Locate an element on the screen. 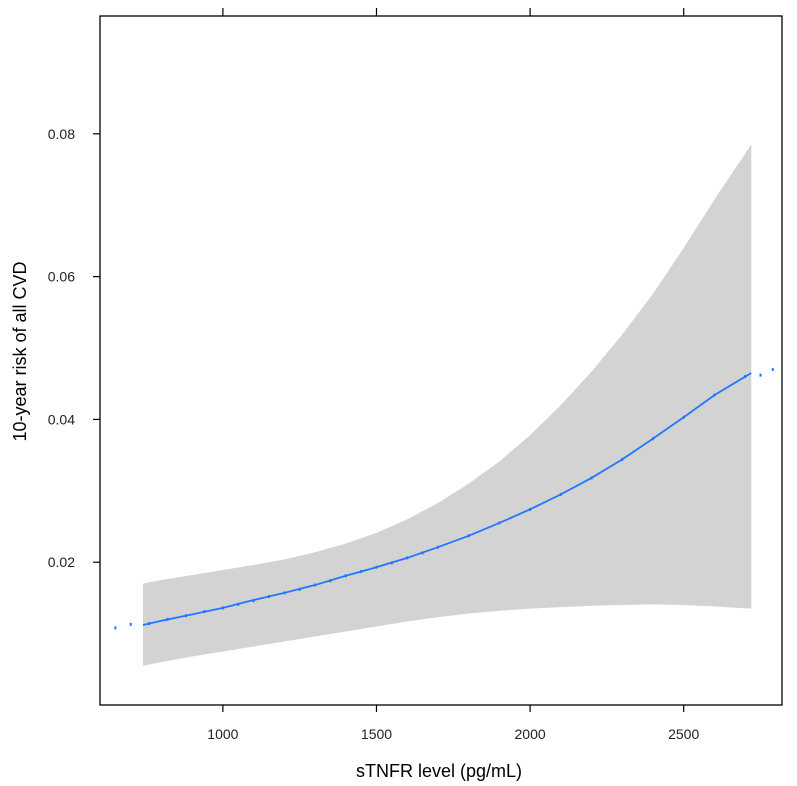  x-tick-label: 1000 is located at coordinates (222, 734).